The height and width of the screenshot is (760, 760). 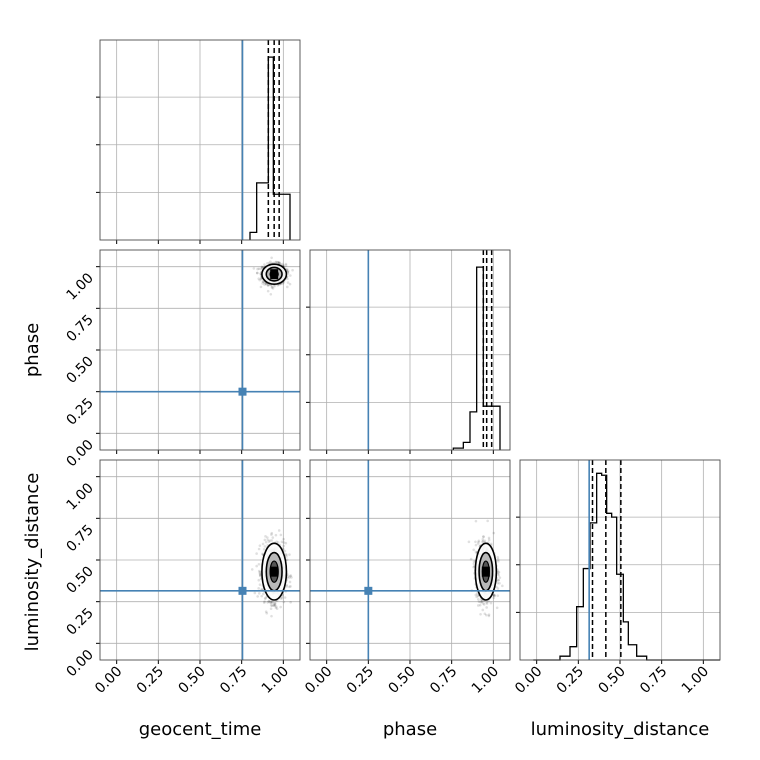 I want to click on xtick-label-phase-4: 1.00, so click(x=485, y=680).